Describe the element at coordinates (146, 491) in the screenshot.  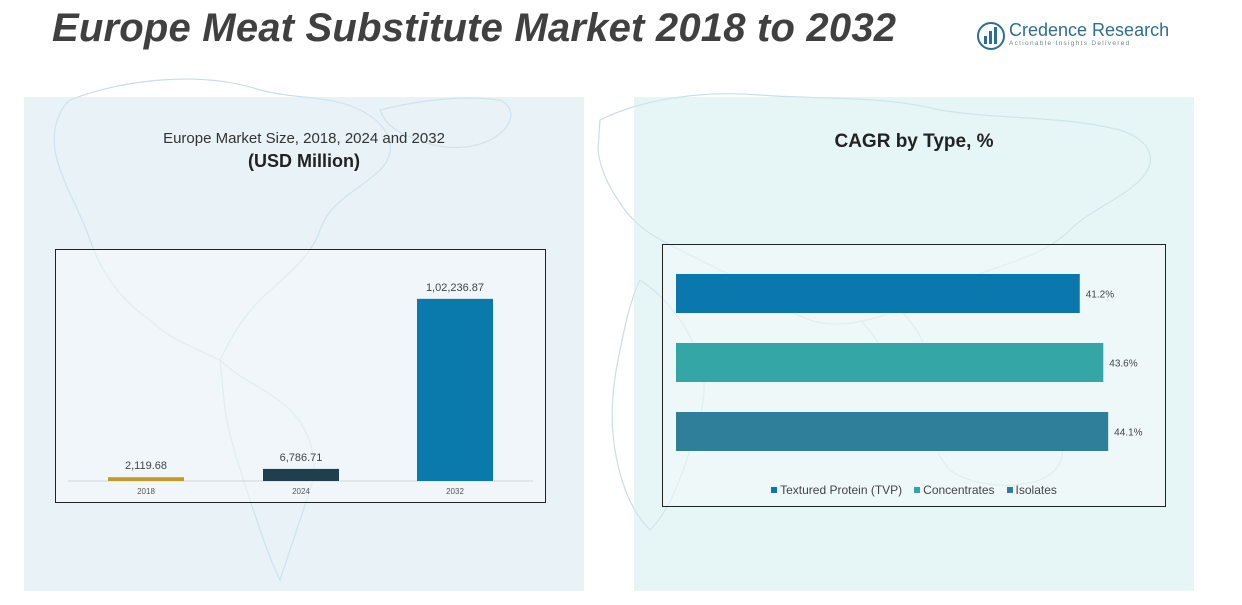
I see `x-tick-label-2018: 2018` at that location.